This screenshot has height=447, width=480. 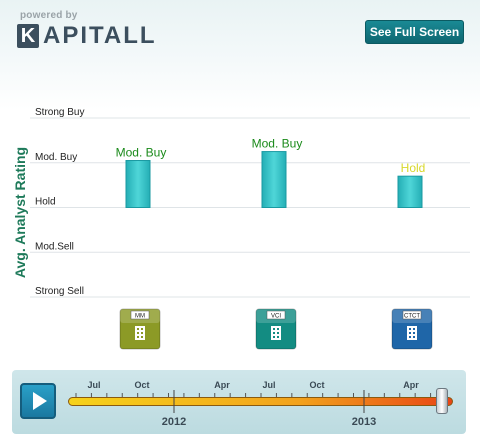 I want to click on powered-by-label: powered by, so click(x=49, y=15).